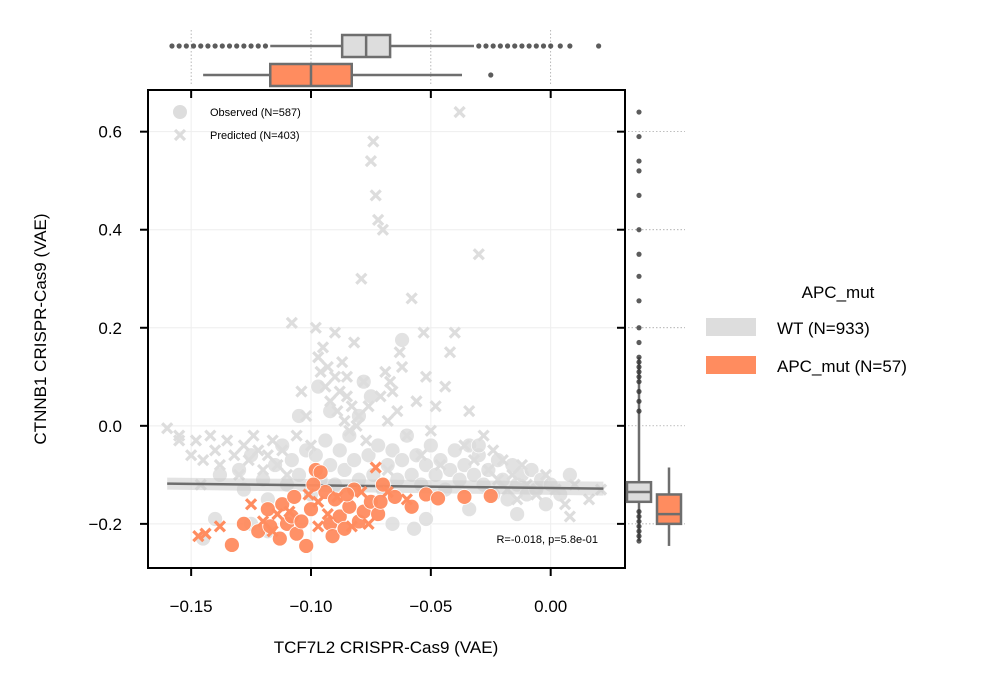  What do you see at coordinates (669, 509) in the screenshot?
I see `box-body` at bounding box center [669, 509].